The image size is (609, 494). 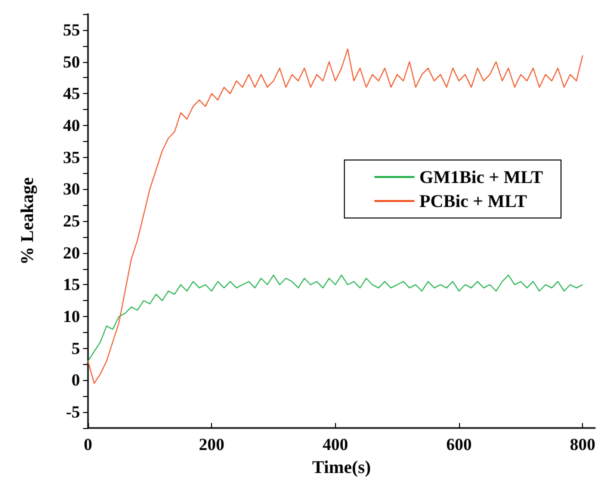 I want to click on y-tick-label: 40, so click(x=71, y=125).